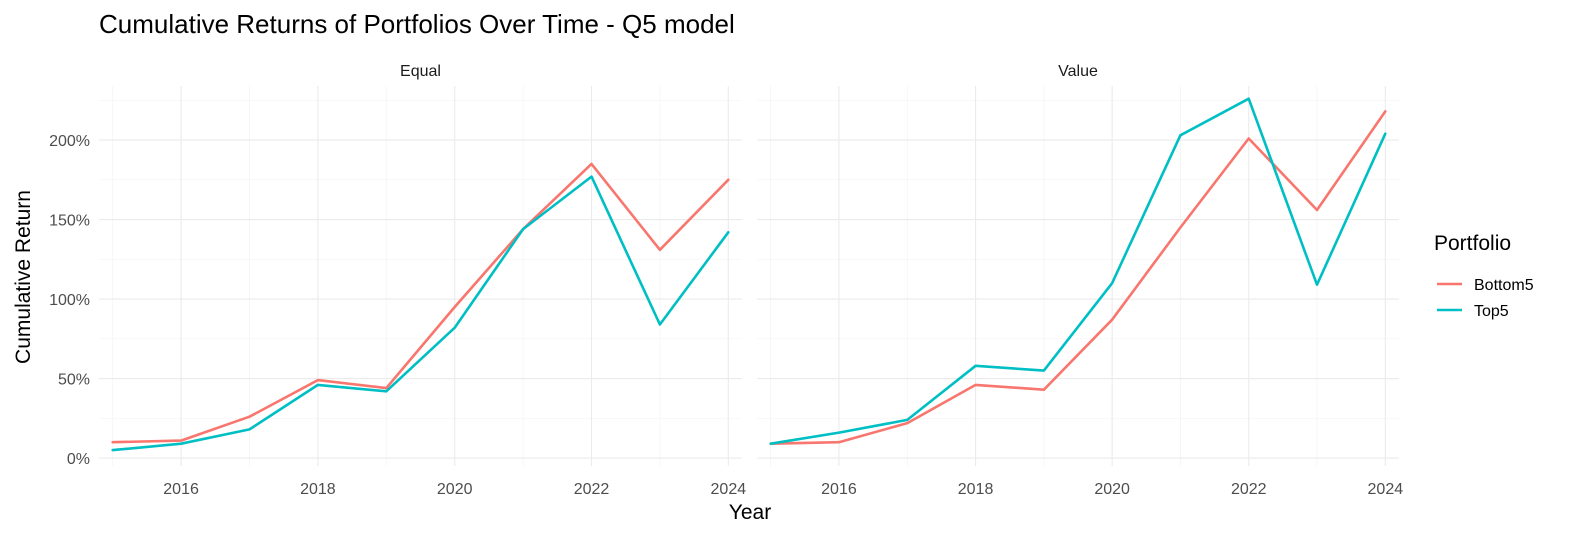 This screenshot has height=550, width=1593. I want to click on facet-label-value: Value, so click(1078, 71).